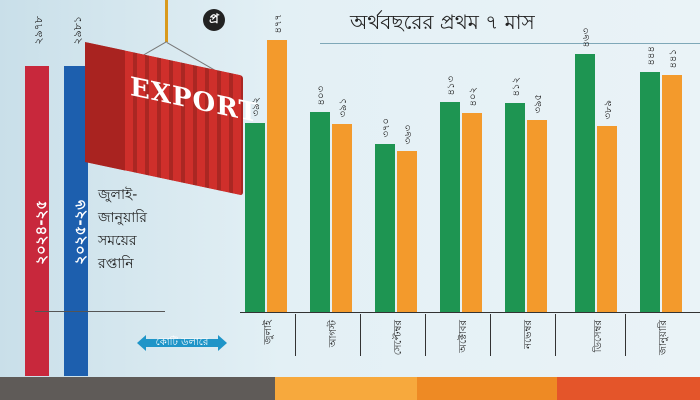  What do you see at coordinates (80, 232) in the screenshot?
I see `total-label-2025-26: ২০২৫-২৬` at bounding box center [80, 232].